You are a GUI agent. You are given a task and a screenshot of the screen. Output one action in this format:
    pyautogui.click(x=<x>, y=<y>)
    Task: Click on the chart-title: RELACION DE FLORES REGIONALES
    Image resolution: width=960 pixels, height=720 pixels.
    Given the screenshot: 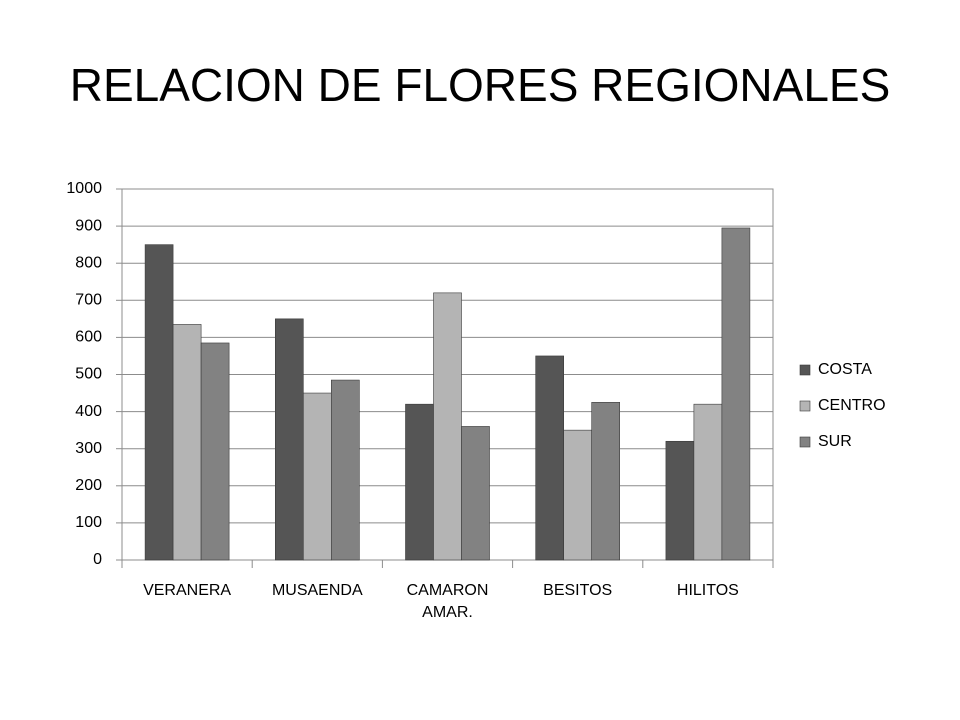 What is the action you would take?
    pyautogui.click(x=480, y=85)
    